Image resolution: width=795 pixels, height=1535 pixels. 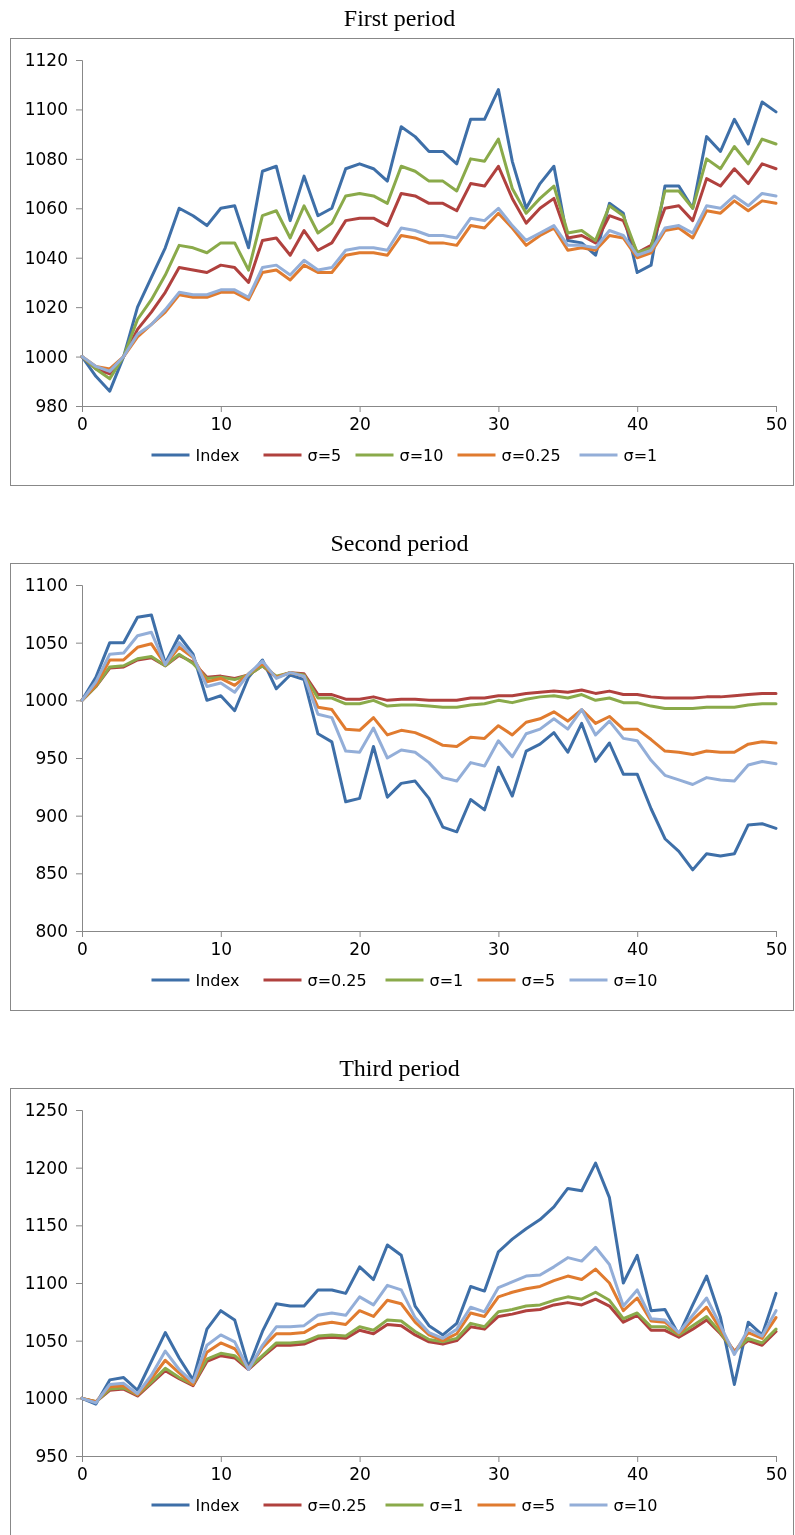 I want to click on y-tick-label: 850, so click(x=51, y=873).